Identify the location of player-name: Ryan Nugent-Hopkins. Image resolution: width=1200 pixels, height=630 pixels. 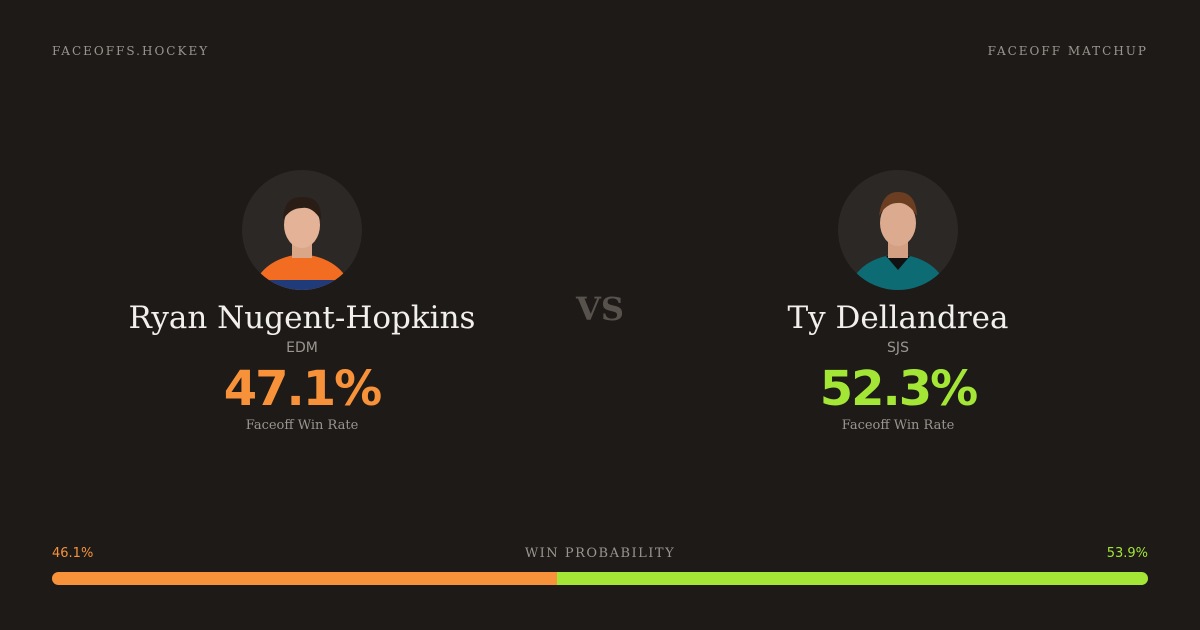
(302, 318).